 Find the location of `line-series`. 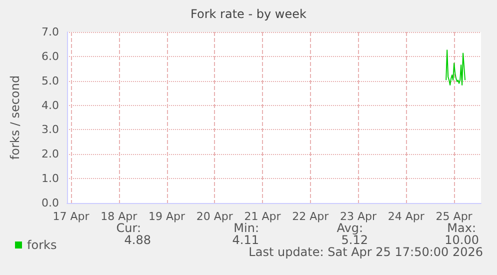

line-series is located at coordinates (456, 68).